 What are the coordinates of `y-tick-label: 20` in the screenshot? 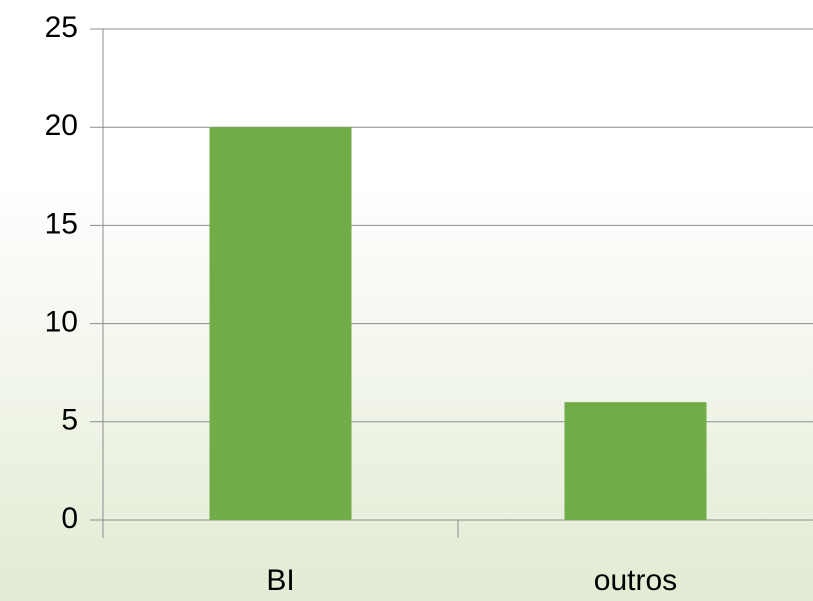 It's located at (61, 125).